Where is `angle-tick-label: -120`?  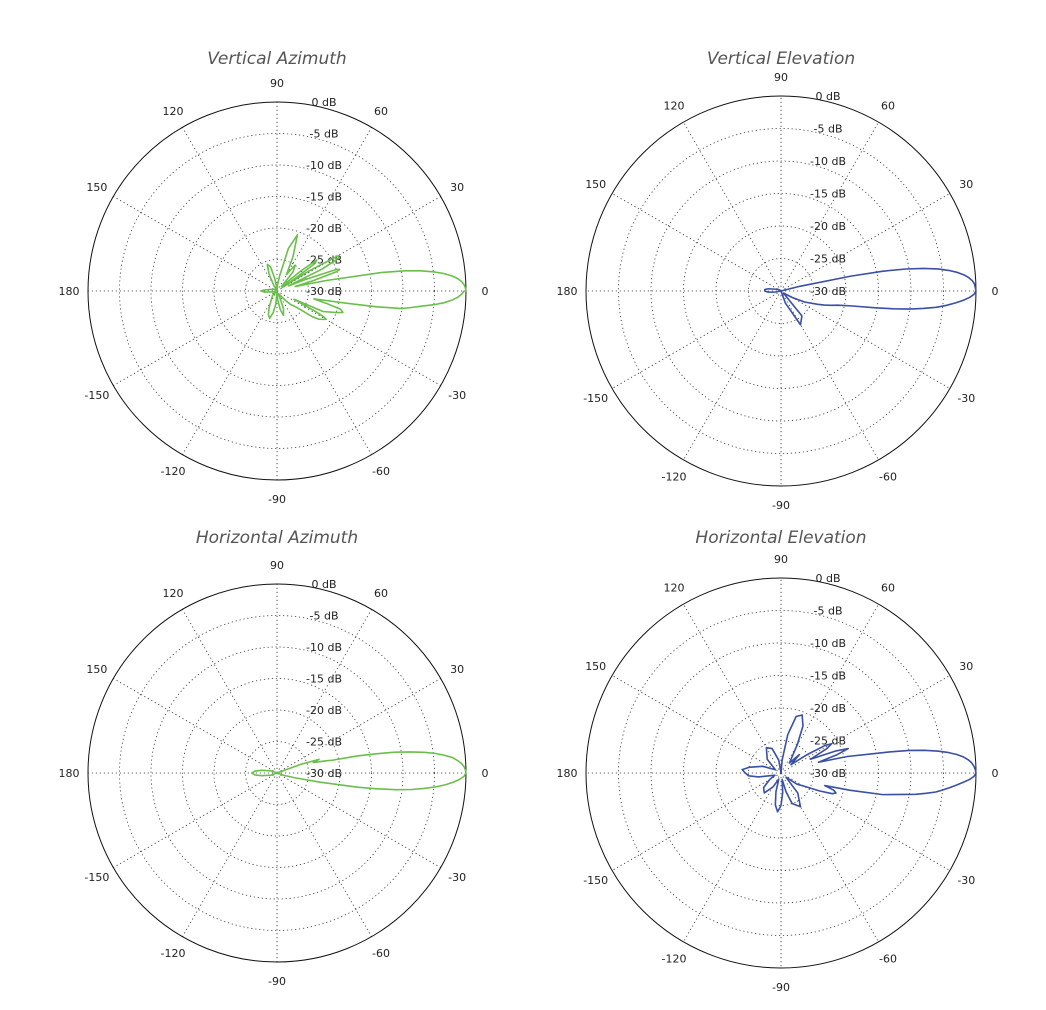
angle-tick-label: -120 is located at coordinates (674, 476).